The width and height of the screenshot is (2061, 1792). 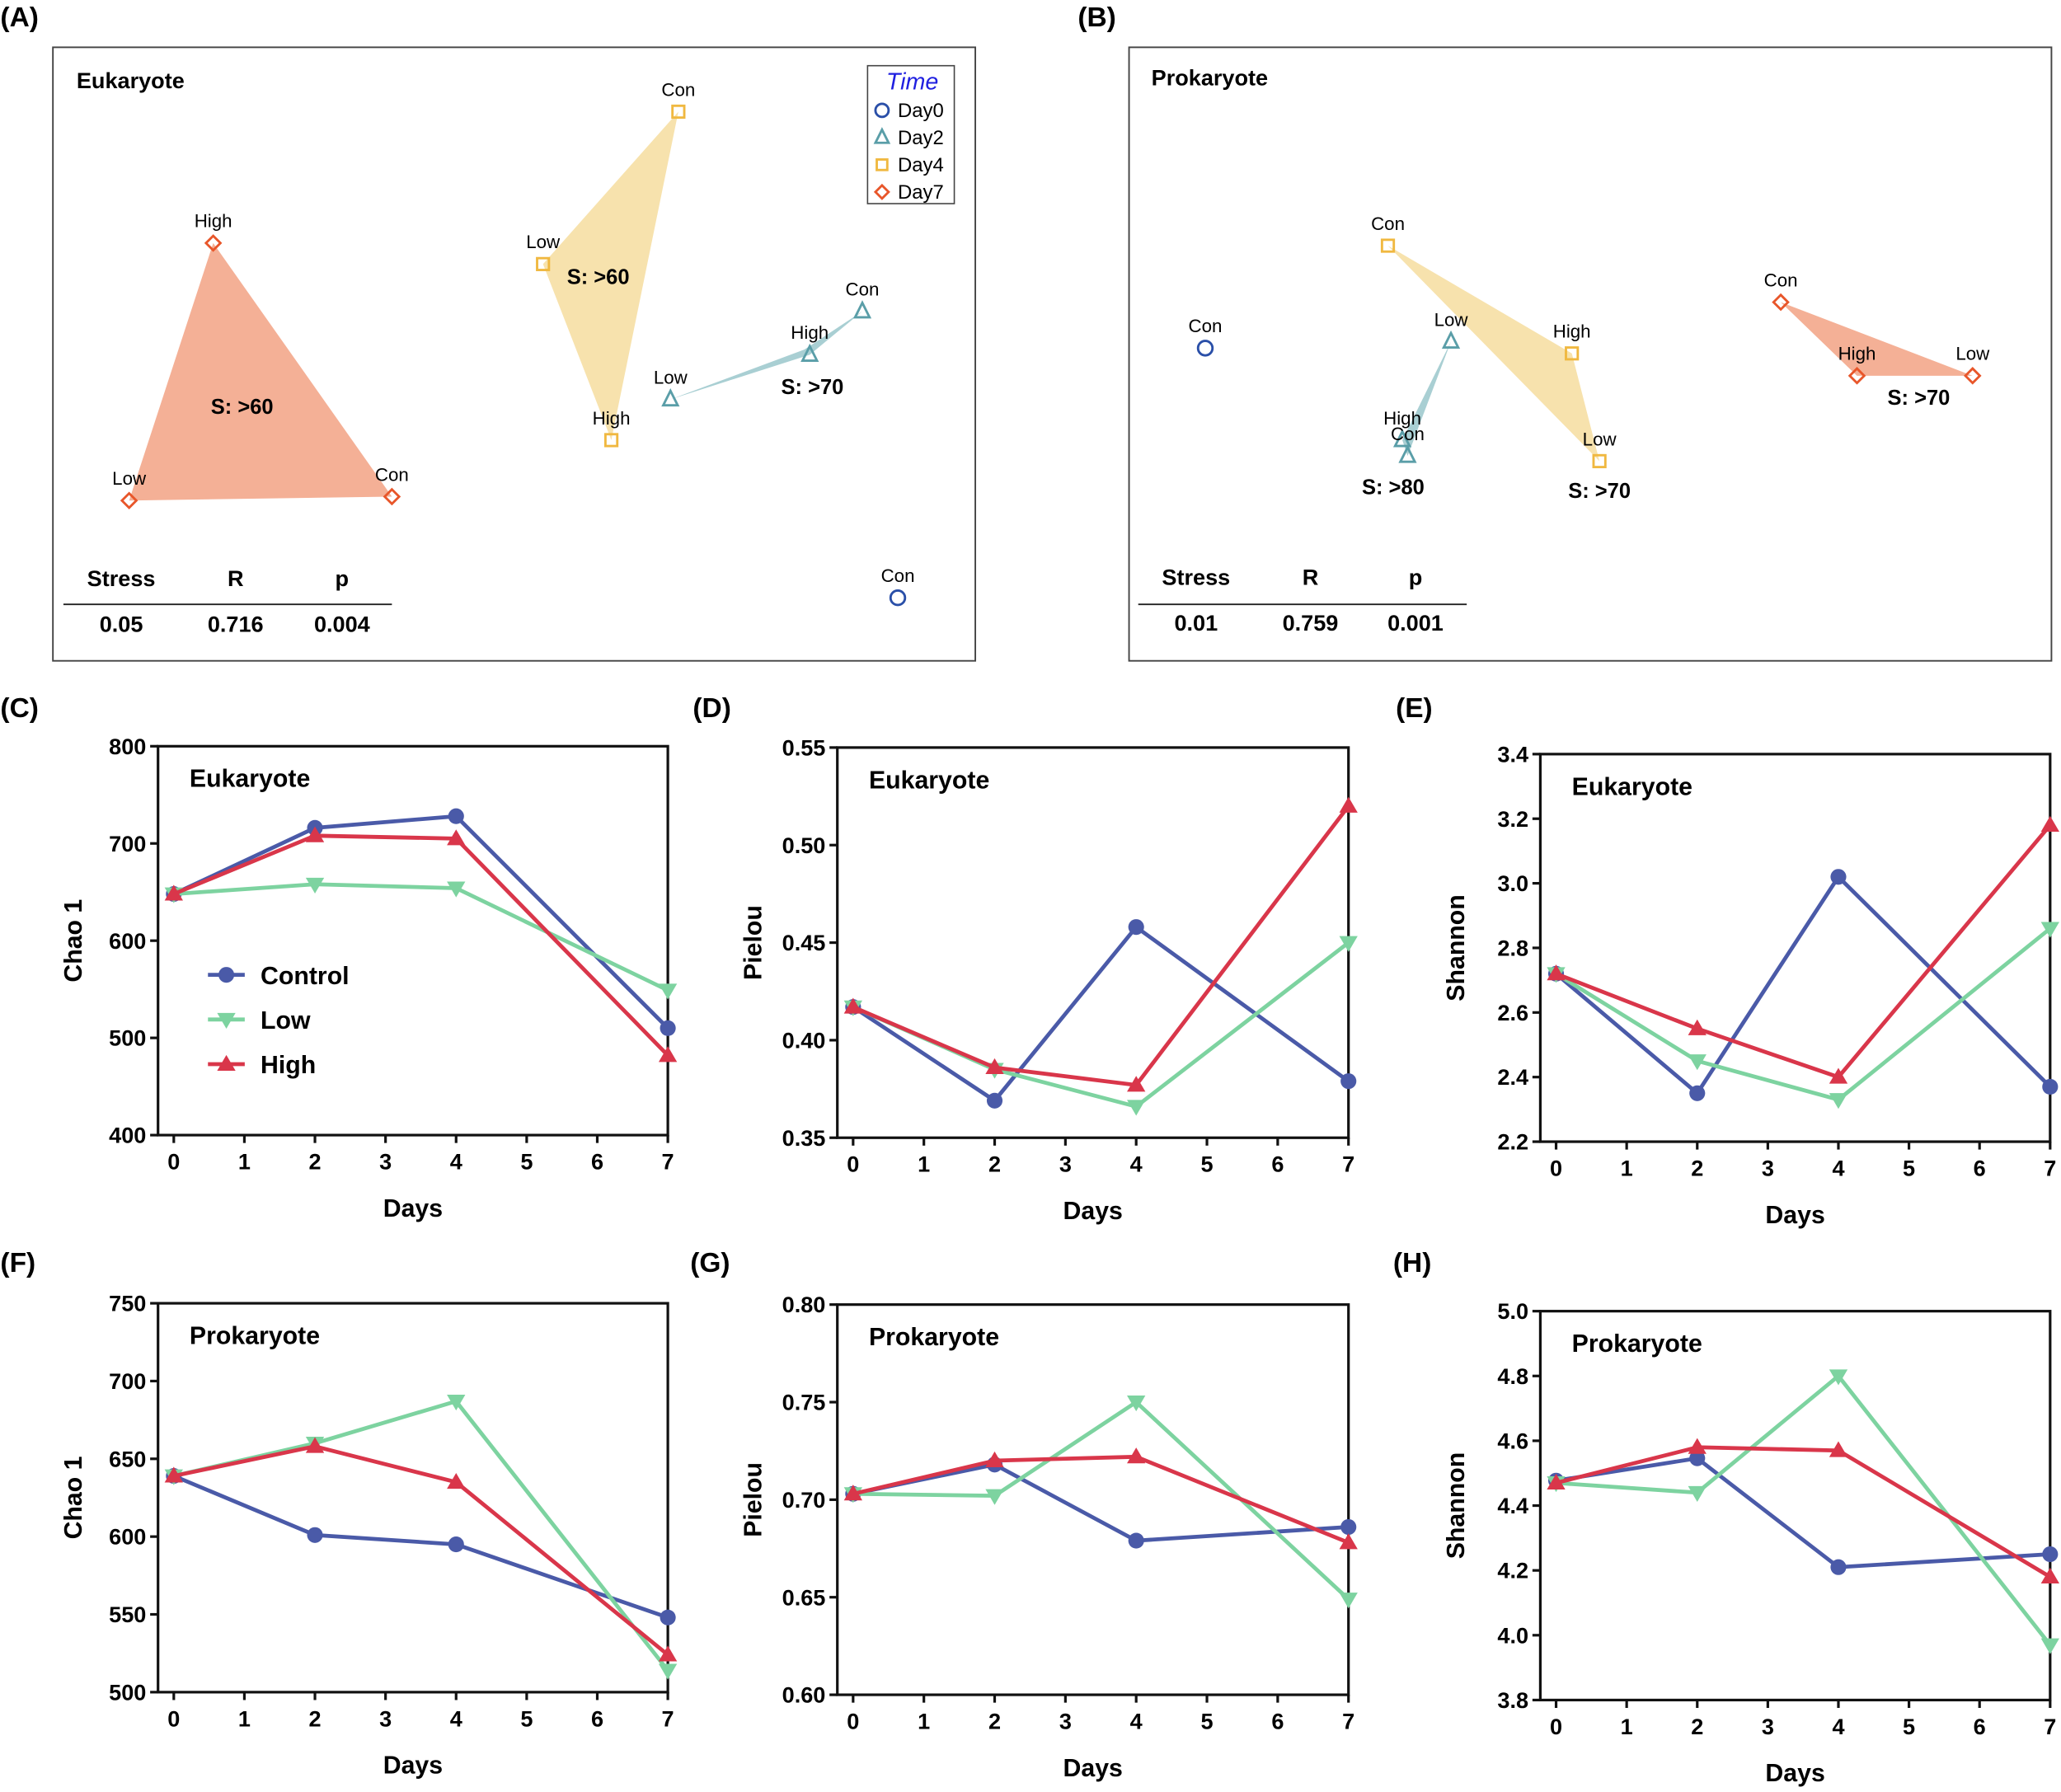 What do you see at coordinates (1456, 947) in the screenshot?
I see `y-axis-label: Shannon` at bounding box center [1456, 947].